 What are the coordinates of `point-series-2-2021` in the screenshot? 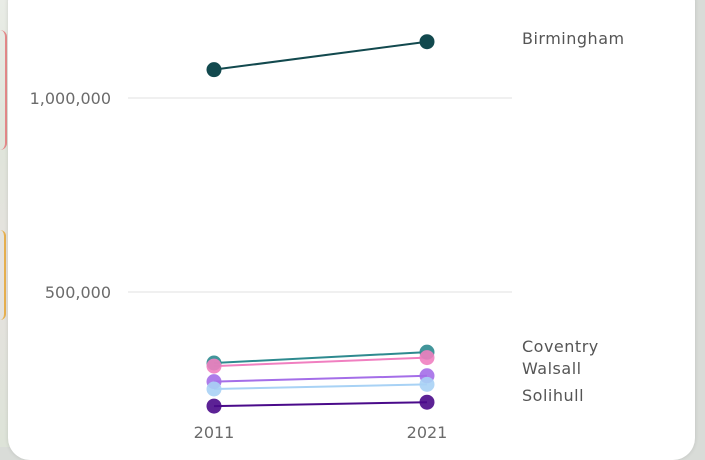 It's located at (427, 358).